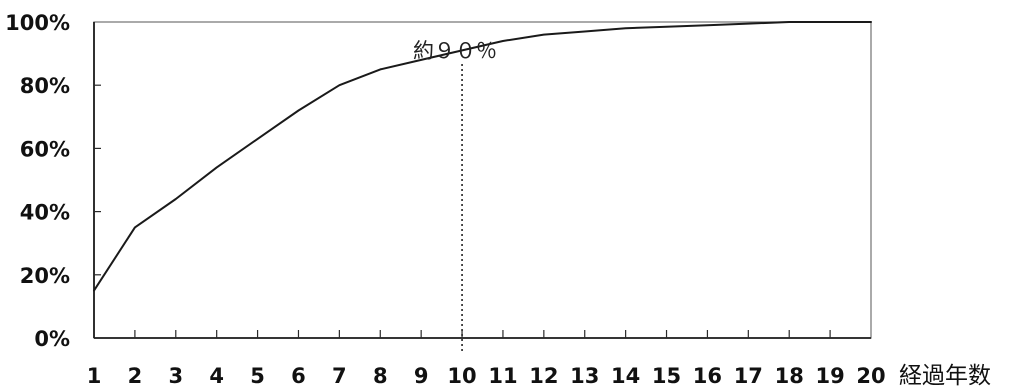 Image resolution: width=1009 pixels, height=389 pixels. I want to click on x-axis-ticks, so click(482, 334).